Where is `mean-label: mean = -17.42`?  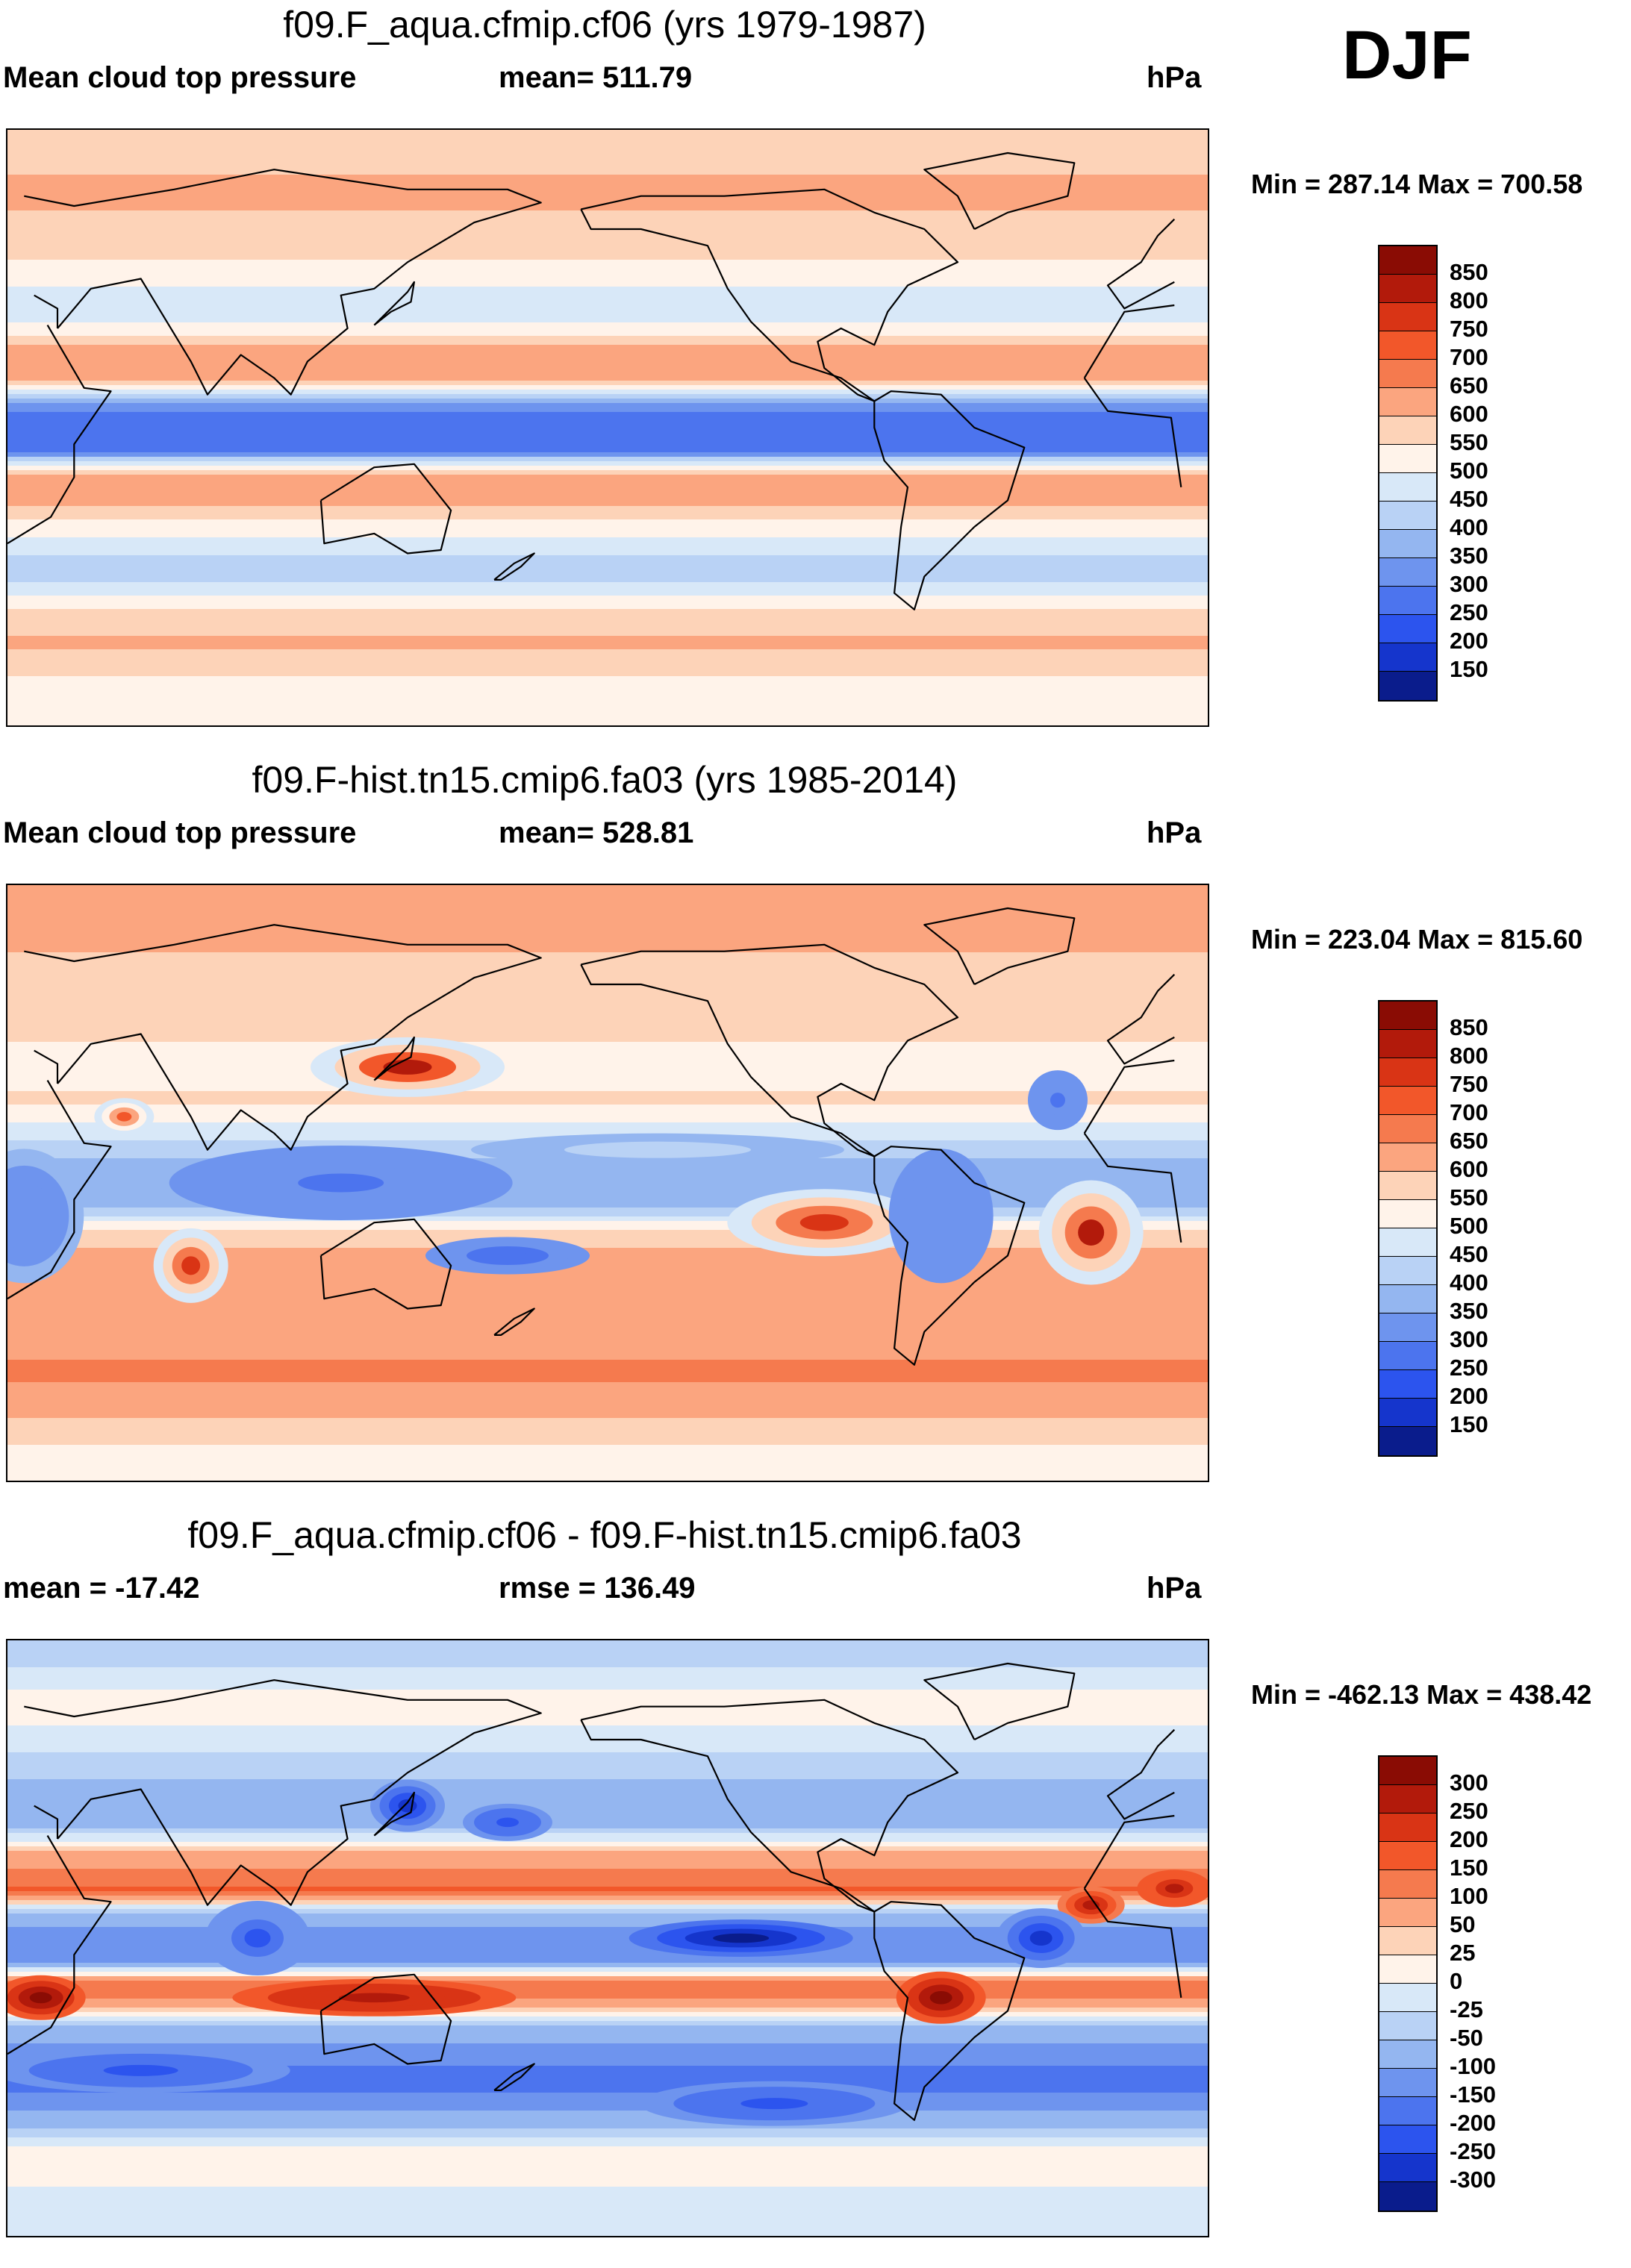
mean-label: mean = -17.42 is located at coordinates (101, 1588).